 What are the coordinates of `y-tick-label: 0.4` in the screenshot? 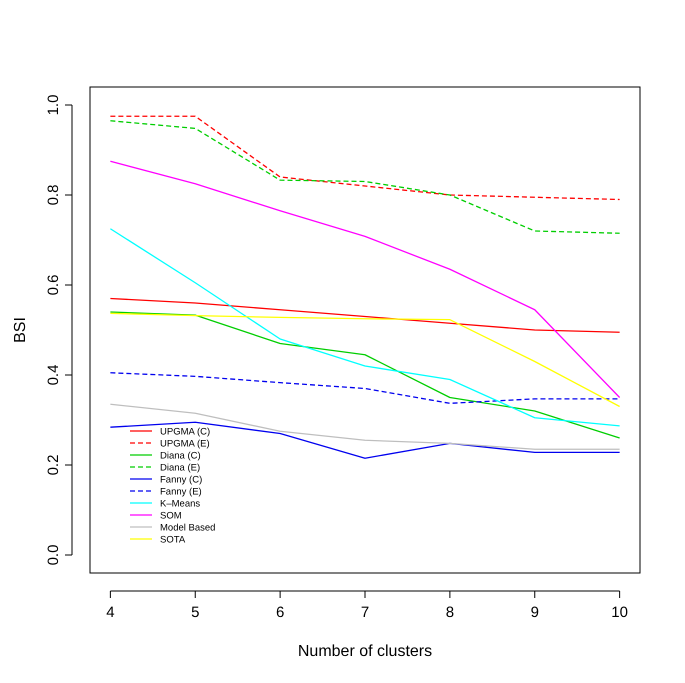 It's located at (53, 375).